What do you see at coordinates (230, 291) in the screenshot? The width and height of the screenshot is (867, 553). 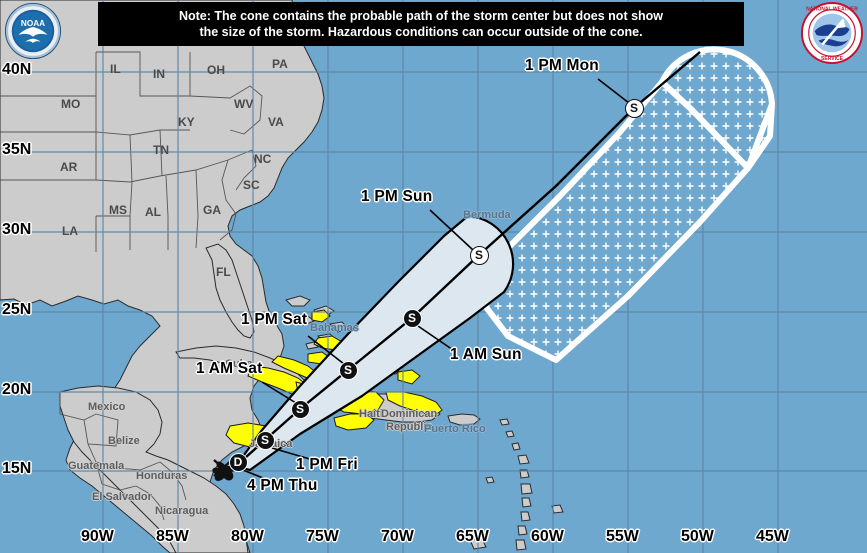 I see `florida-peninsula` at bounding box center [230, 291].